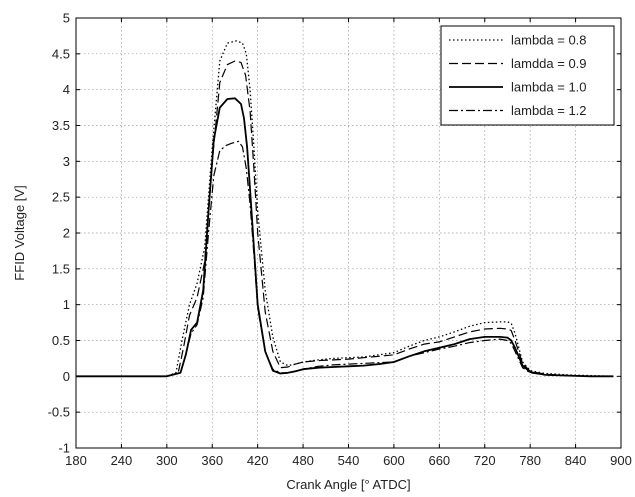  Describe the element at coordinates (66, 18) in the screenshot. I see `y-tick-label: 5` at that location.